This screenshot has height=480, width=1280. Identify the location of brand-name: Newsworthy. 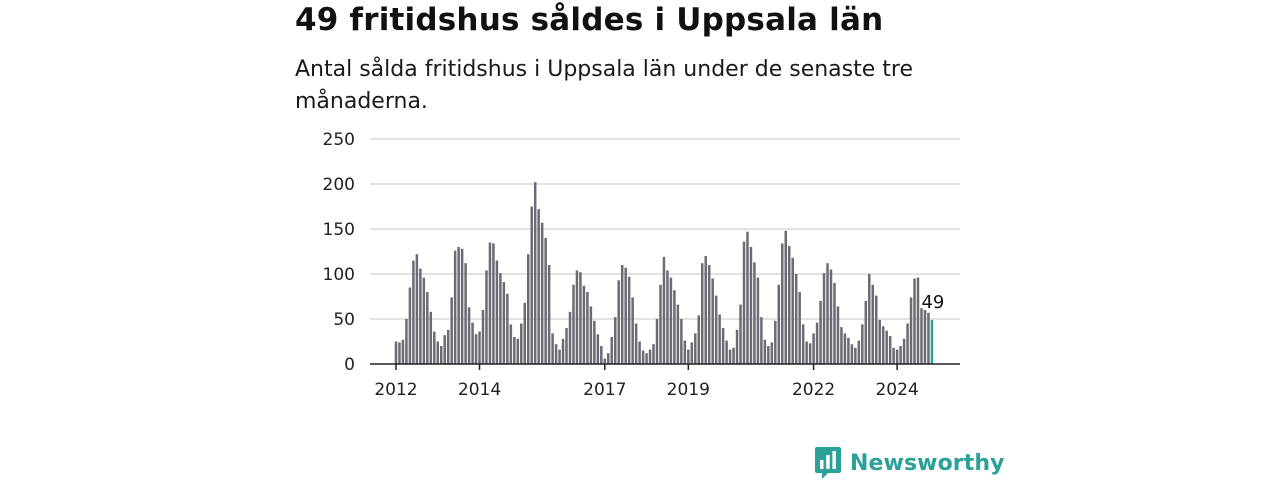
(927, 463).